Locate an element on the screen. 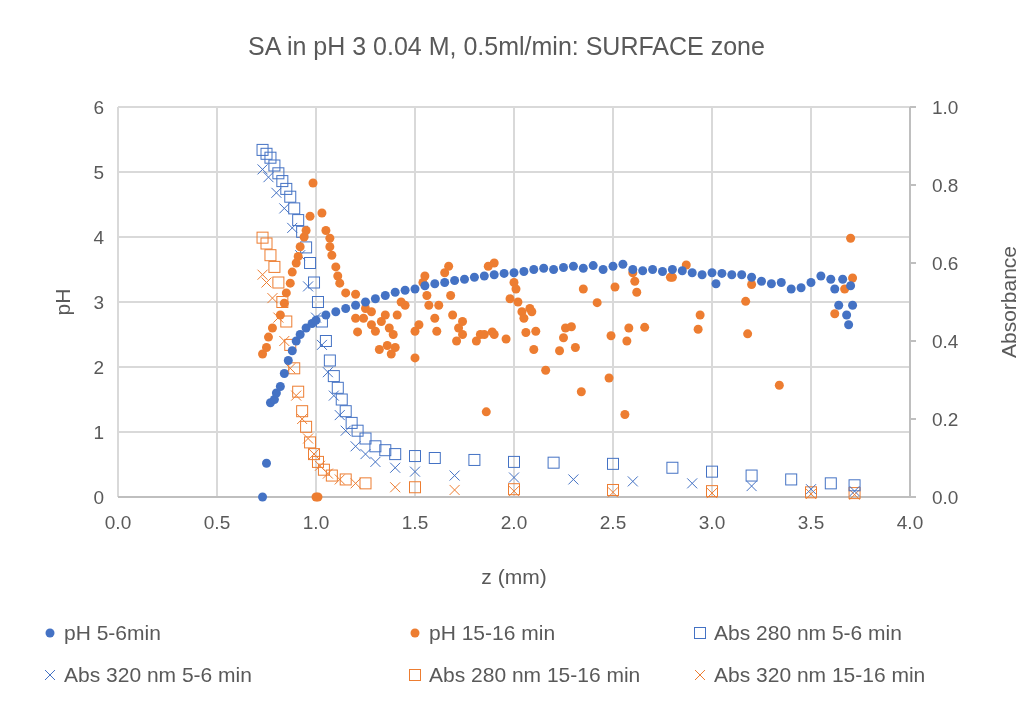 This screenshot has height=707, width=1033. legend-label: Abs 280 nm 5-6 min is located at coordinates (808, 632).